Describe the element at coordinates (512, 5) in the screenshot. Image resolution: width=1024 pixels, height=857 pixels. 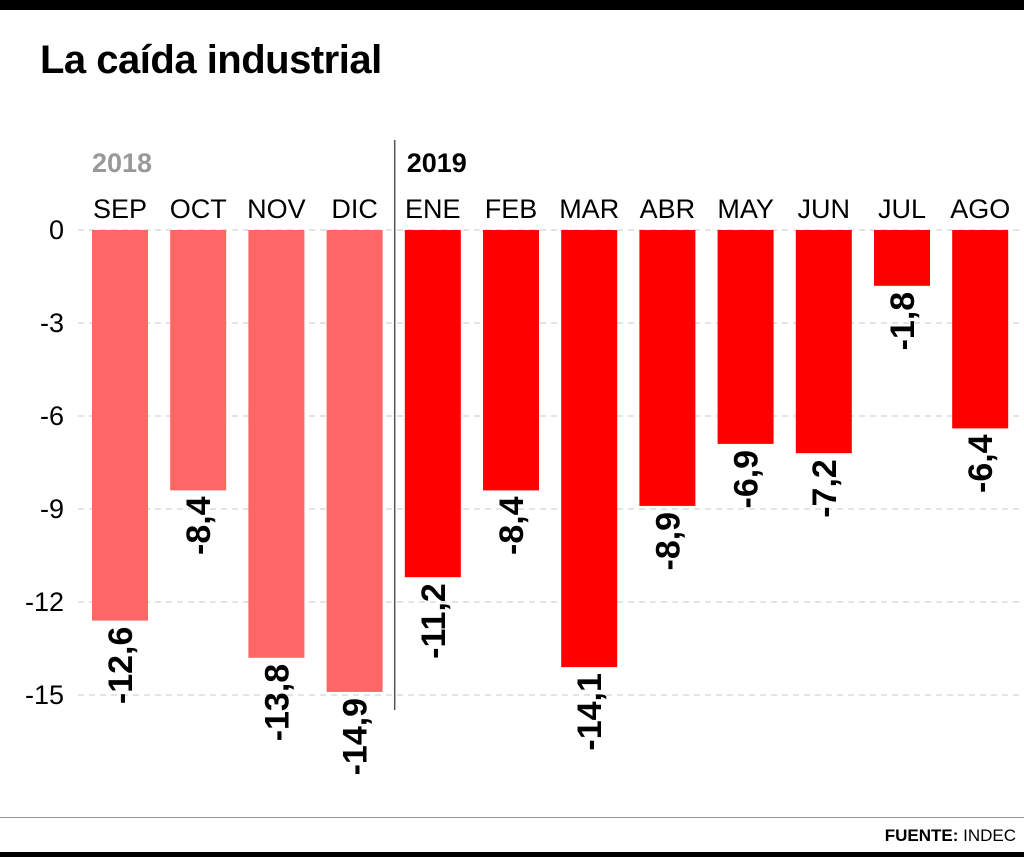
I see `top-rule` at that location.